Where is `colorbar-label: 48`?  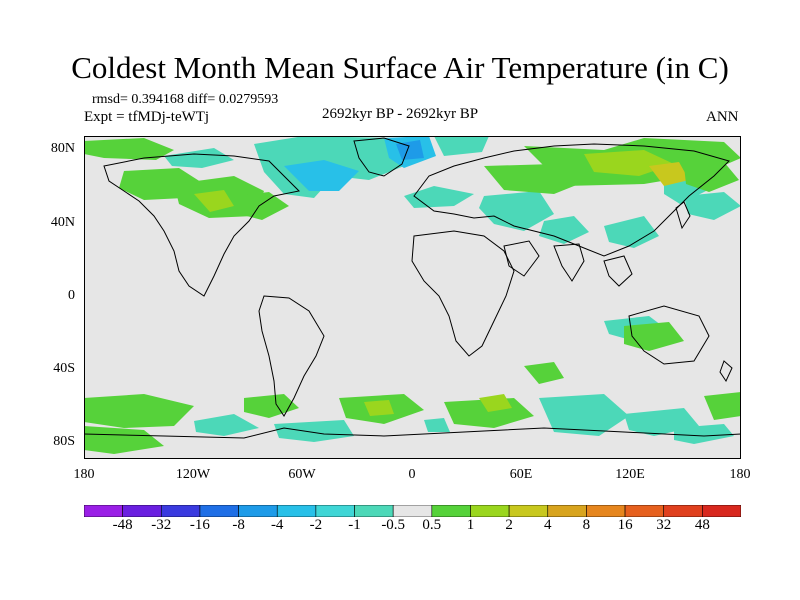
colorbar-label: 48 is located at coordinates (702, 525).